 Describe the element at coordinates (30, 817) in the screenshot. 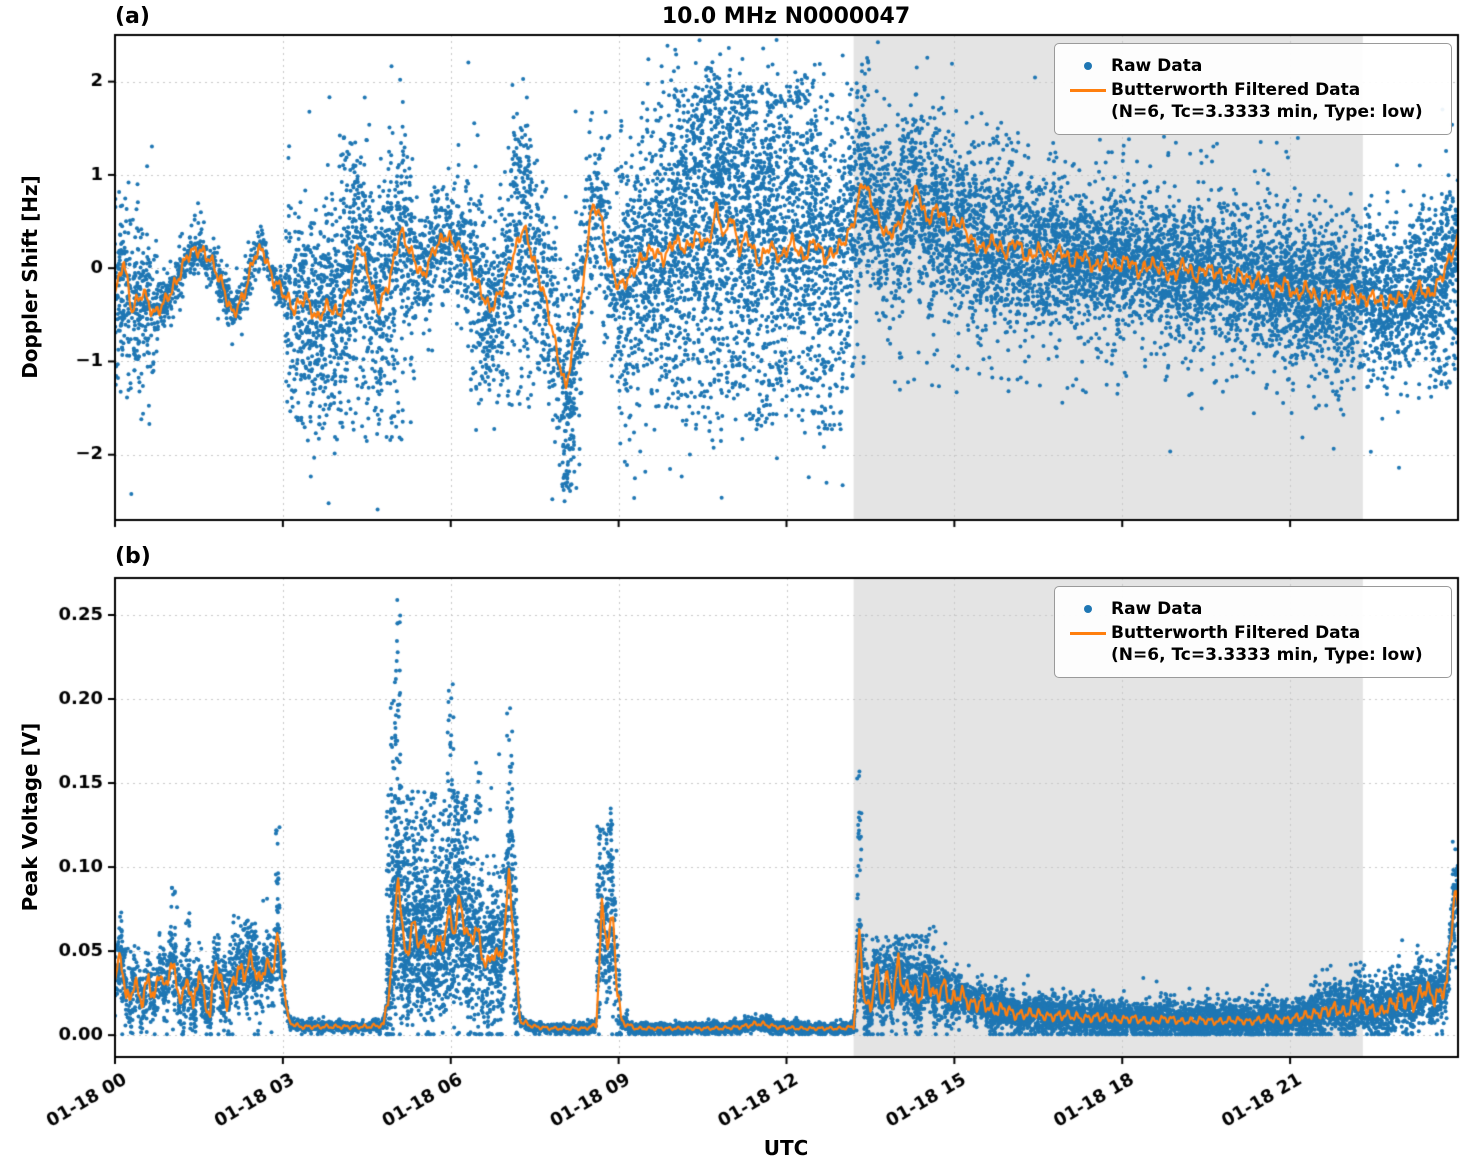

I see `y-axis-label-voltage: Peak Voltage [V]` at that location.